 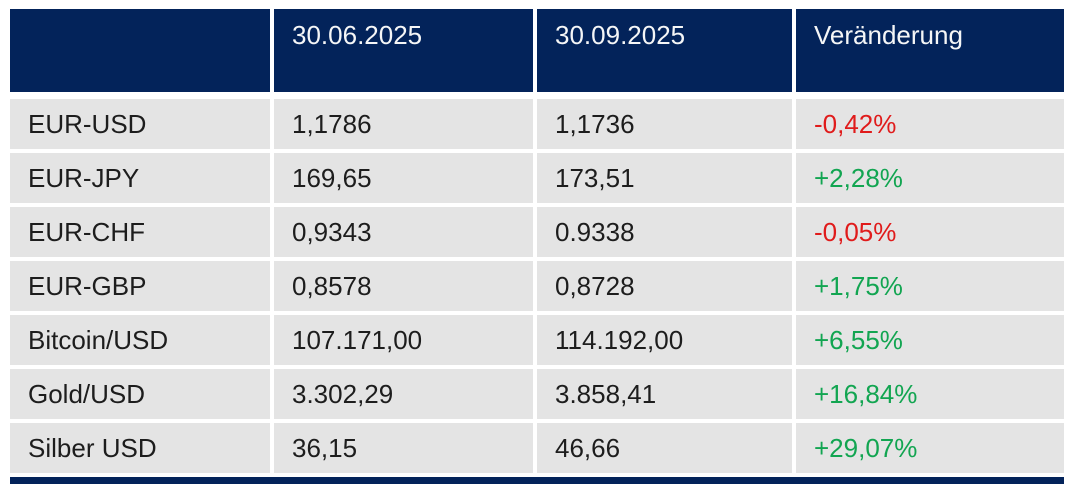 I want to click on header-cell-instrument, so click(x=140, y=50).